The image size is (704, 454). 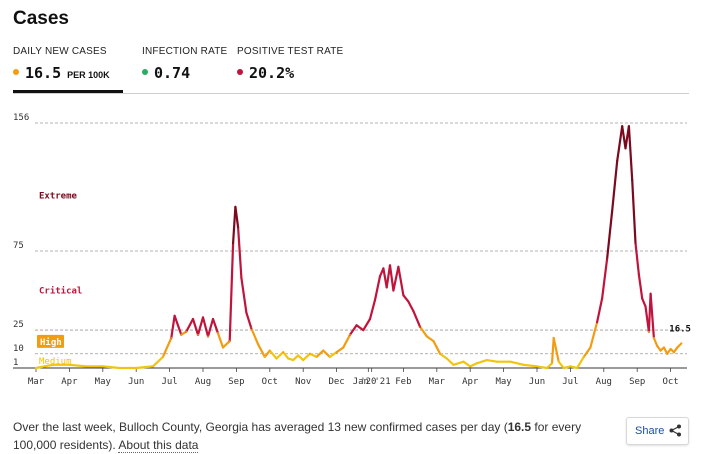 What do you see at coordinates (50, 341) in the screenshot?
I see `risk-level-badge-bg` at bounding box center [50, 341].